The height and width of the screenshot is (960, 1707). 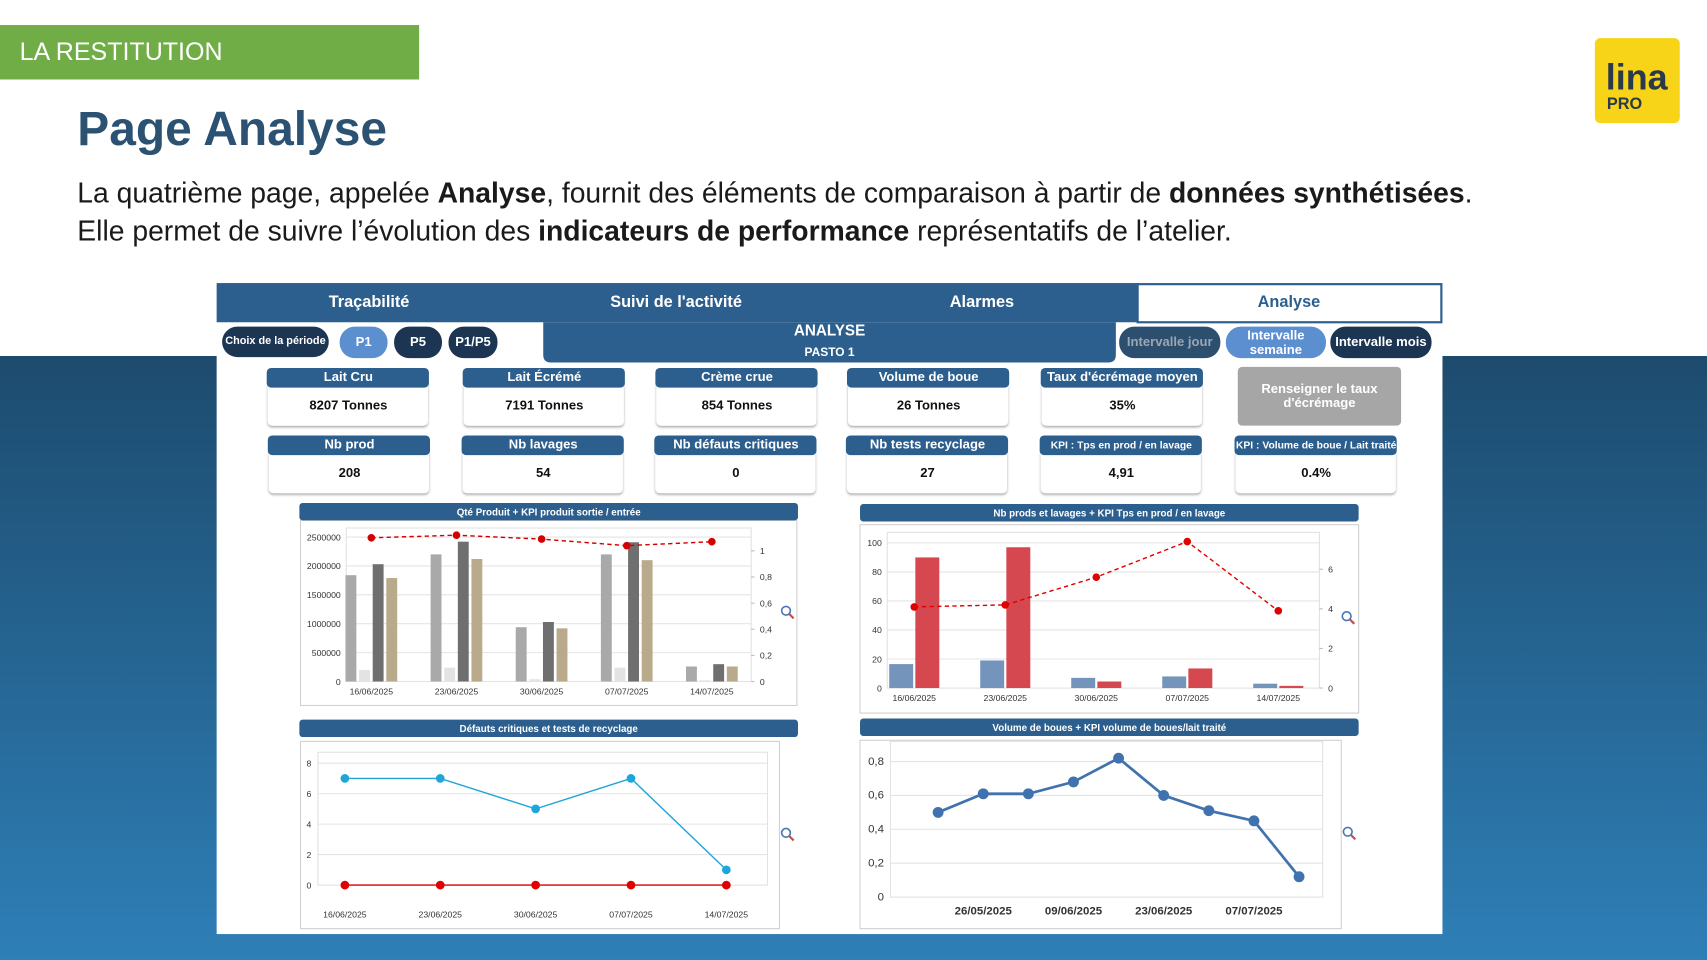 What do you see at coordinates (326, 653) in the screenshot?
I see `y-tick-label: 500000` at bounding box center [326, 653].